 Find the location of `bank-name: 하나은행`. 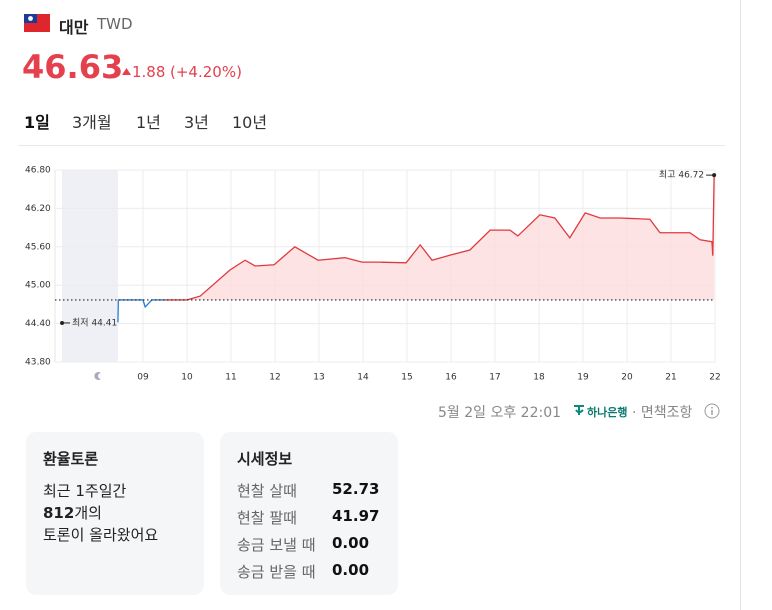

bank-name: 하나은행 is located at coordinates (607, 412).